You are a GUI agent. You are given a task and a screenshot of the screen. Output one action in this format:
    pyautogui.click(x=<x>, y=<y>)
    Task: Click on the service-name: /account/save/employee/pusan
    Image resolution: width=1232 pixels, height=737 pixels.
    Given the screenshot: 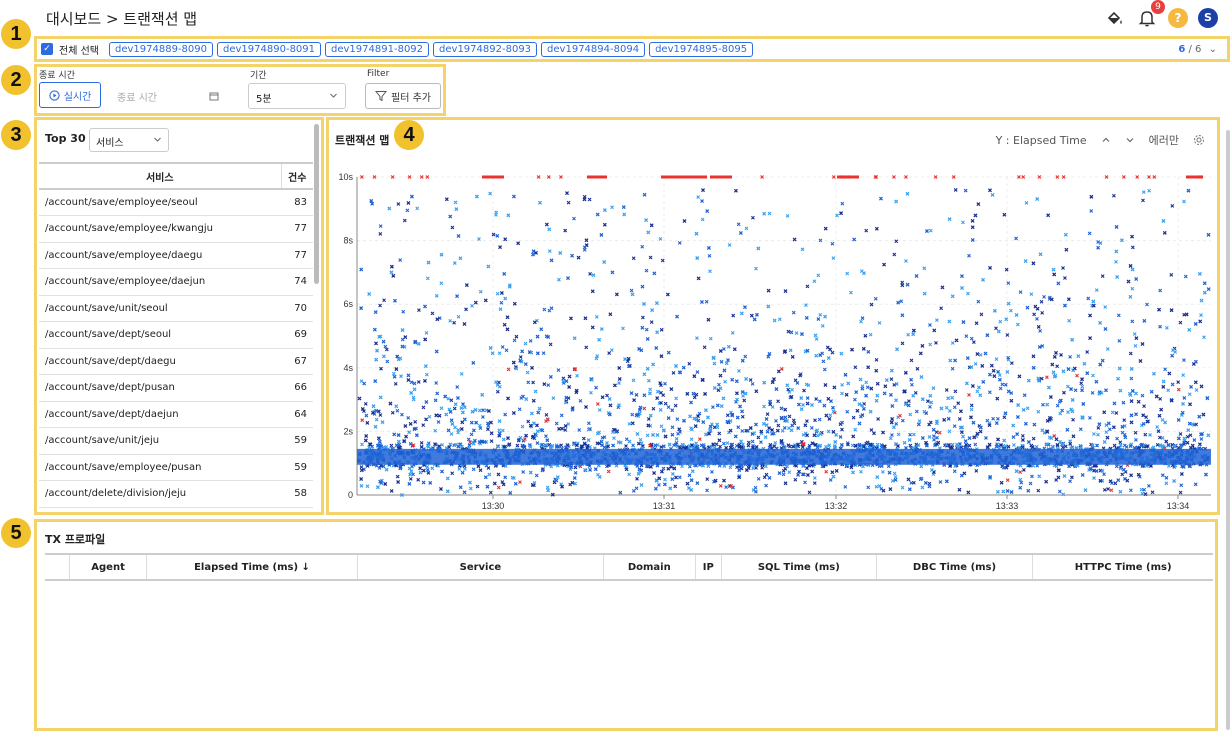 What is the action you would take?
    pyautogui.click(x=160, y=467)
    